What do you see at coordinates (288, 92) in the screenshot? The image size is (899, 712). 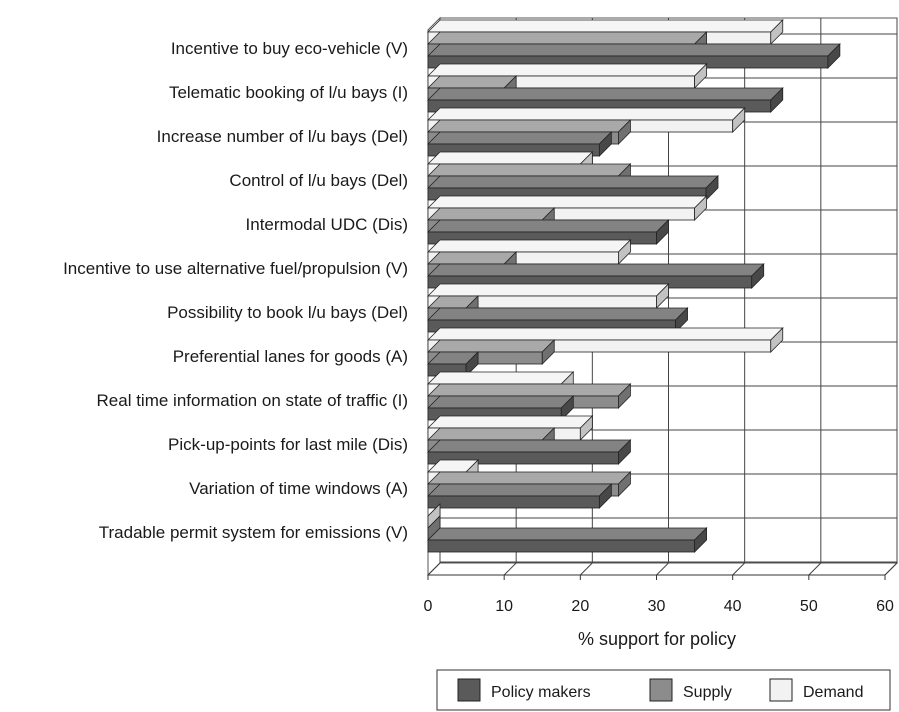 I see `category-label: Telematic booking of l/u bays (I)` at bounding box center [288, 92].